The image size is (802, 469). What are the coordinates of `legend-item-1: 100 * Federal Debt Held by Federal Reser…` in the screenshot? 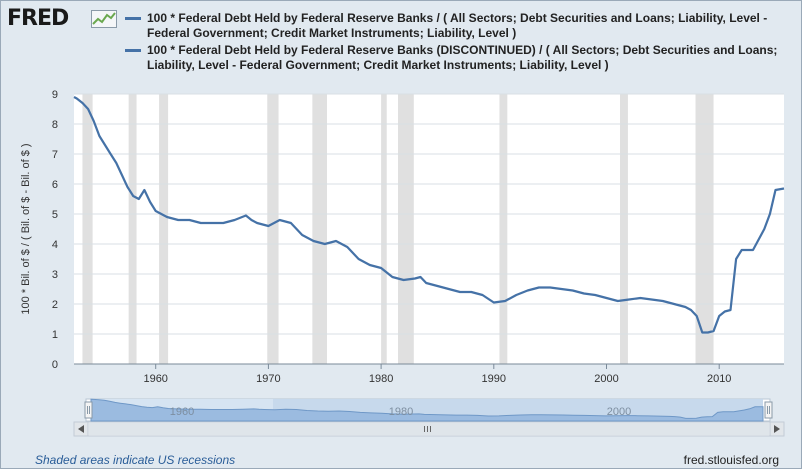 It's located at (461, 26).